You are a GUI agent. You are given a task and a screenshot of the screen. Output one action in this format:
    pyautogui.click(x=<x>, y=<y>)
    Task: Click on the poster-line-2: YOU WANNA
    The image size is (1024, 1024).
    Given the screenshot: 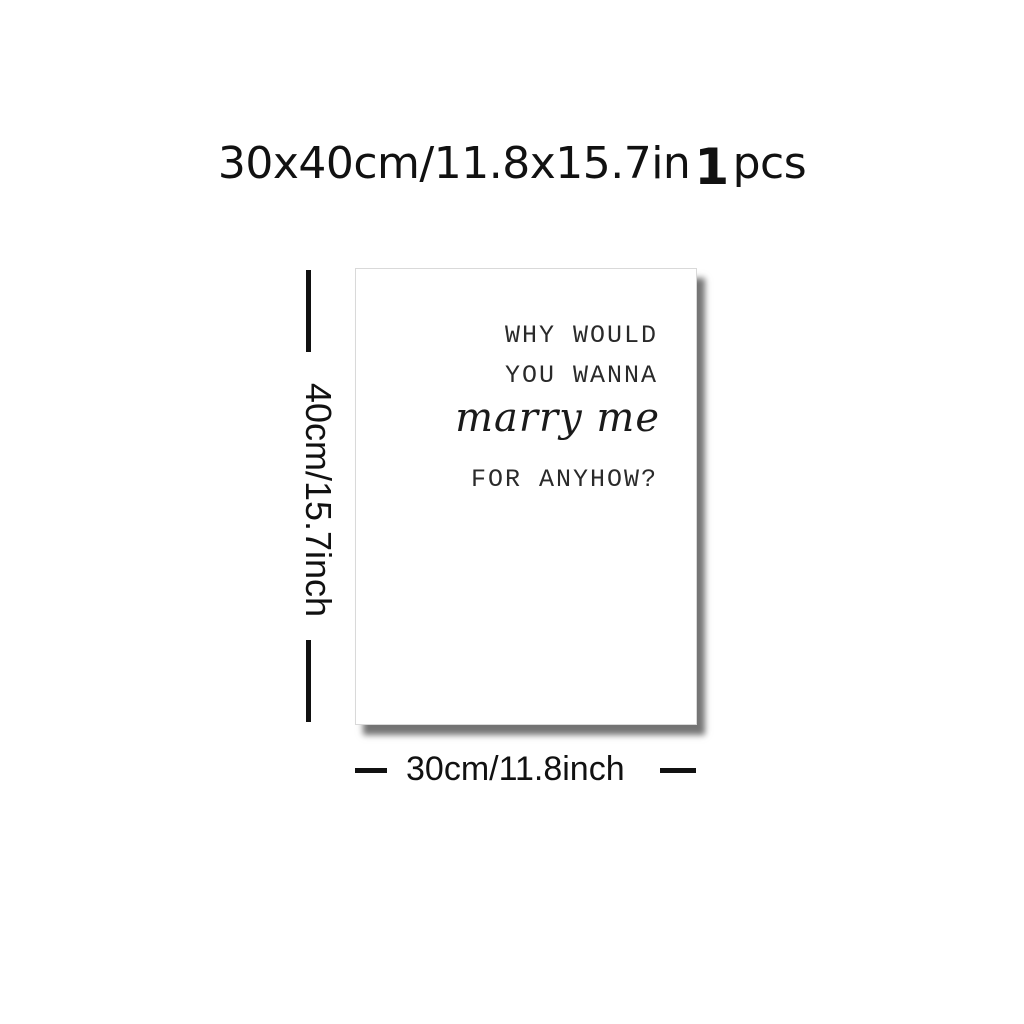 What is the action you would take?
    pyautogui.click(x=581, y=375)
    